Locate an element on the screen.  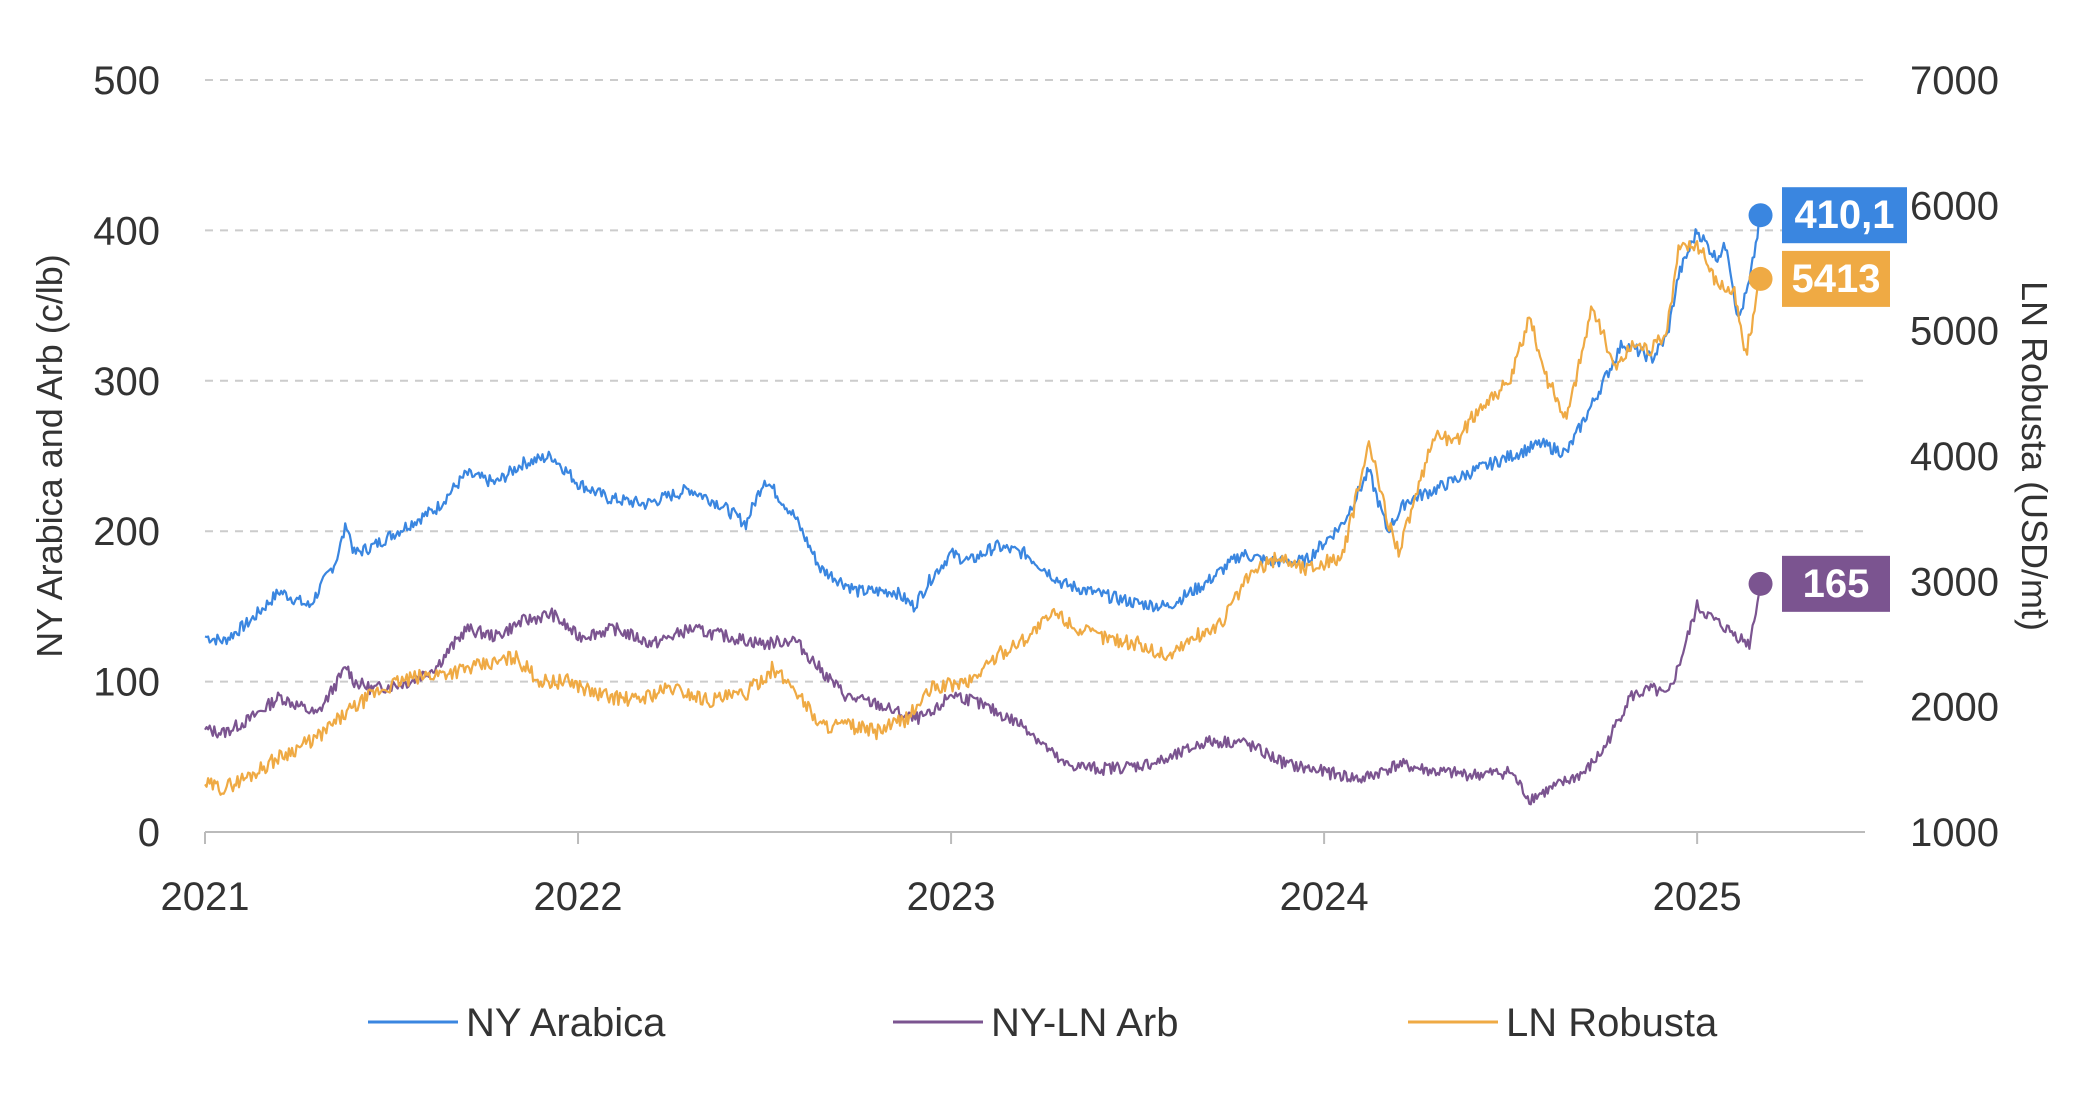
right-tick-label: 3000 is located at coordinates (1954, 582).